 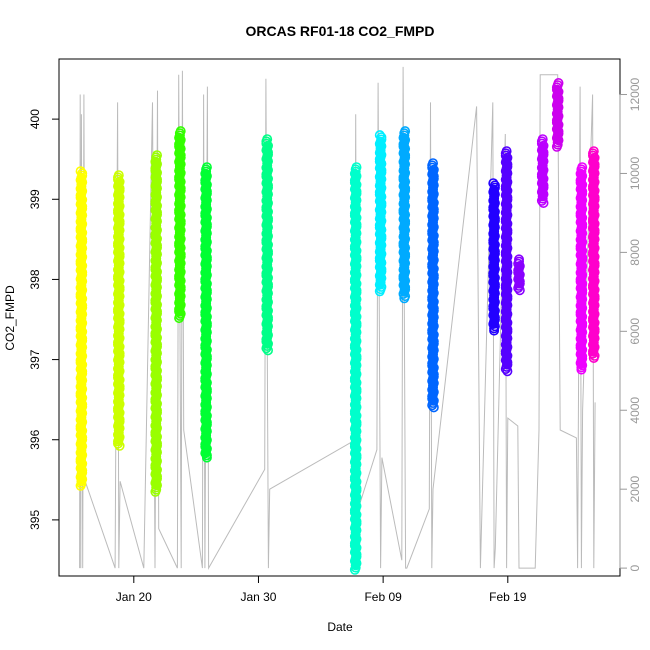 I want to click on series-rf02, so click(x=119, y=310).